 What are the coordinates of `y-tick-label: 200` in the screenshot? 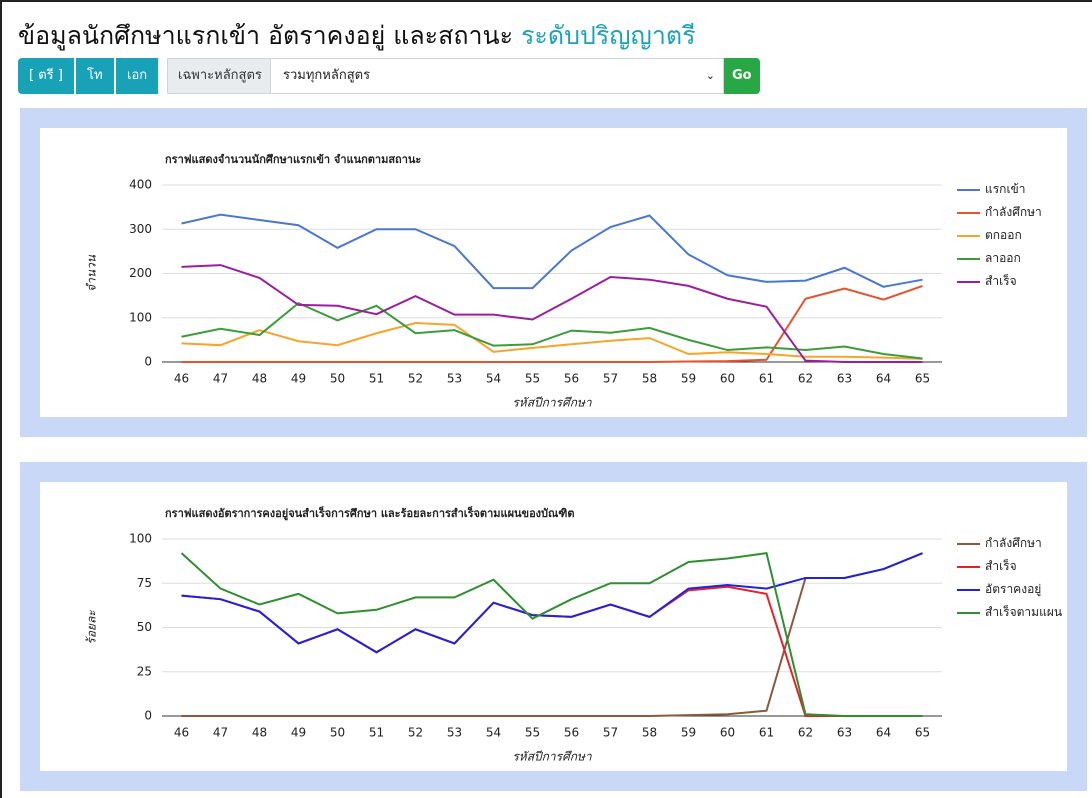 It's located at (140, 273).